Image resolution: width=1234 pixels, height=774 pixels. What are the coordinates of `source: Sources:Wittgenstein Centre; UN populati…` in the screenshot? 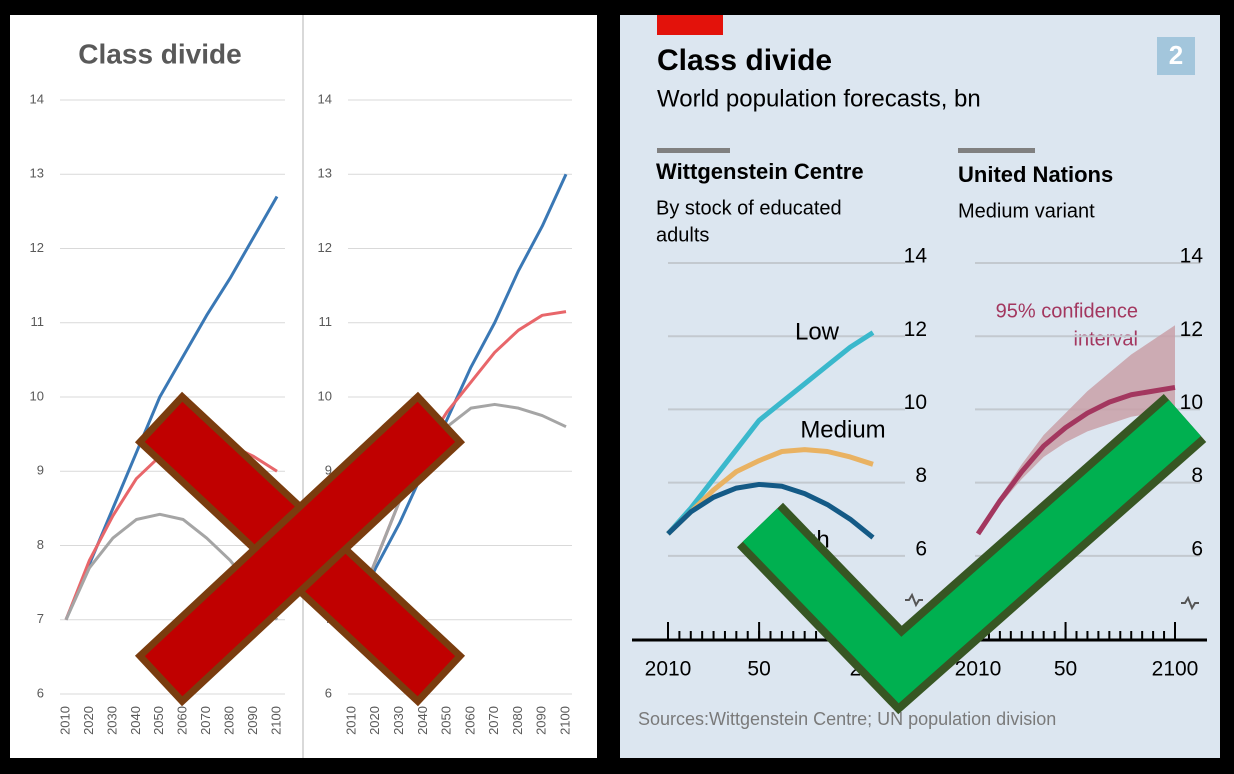 It's located at (847, 719).